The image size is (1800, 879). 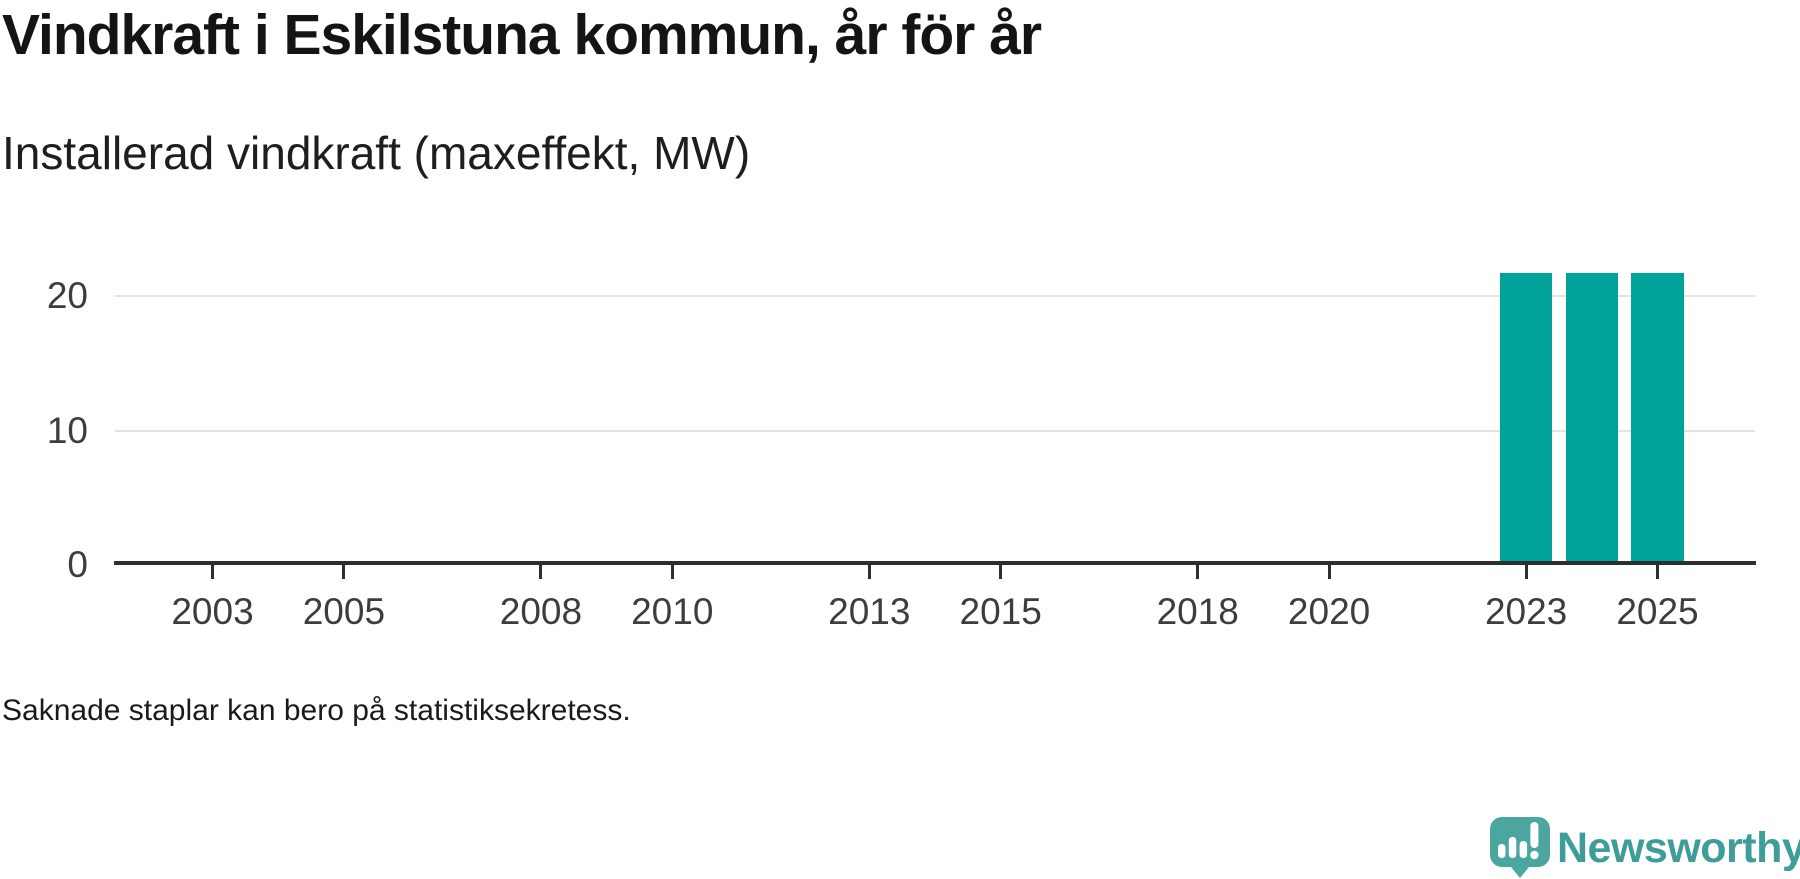 What do you see at coordinates (1657, 418) in the screenshot?
I see `bar-2025` at bounding box center [1657, 418].